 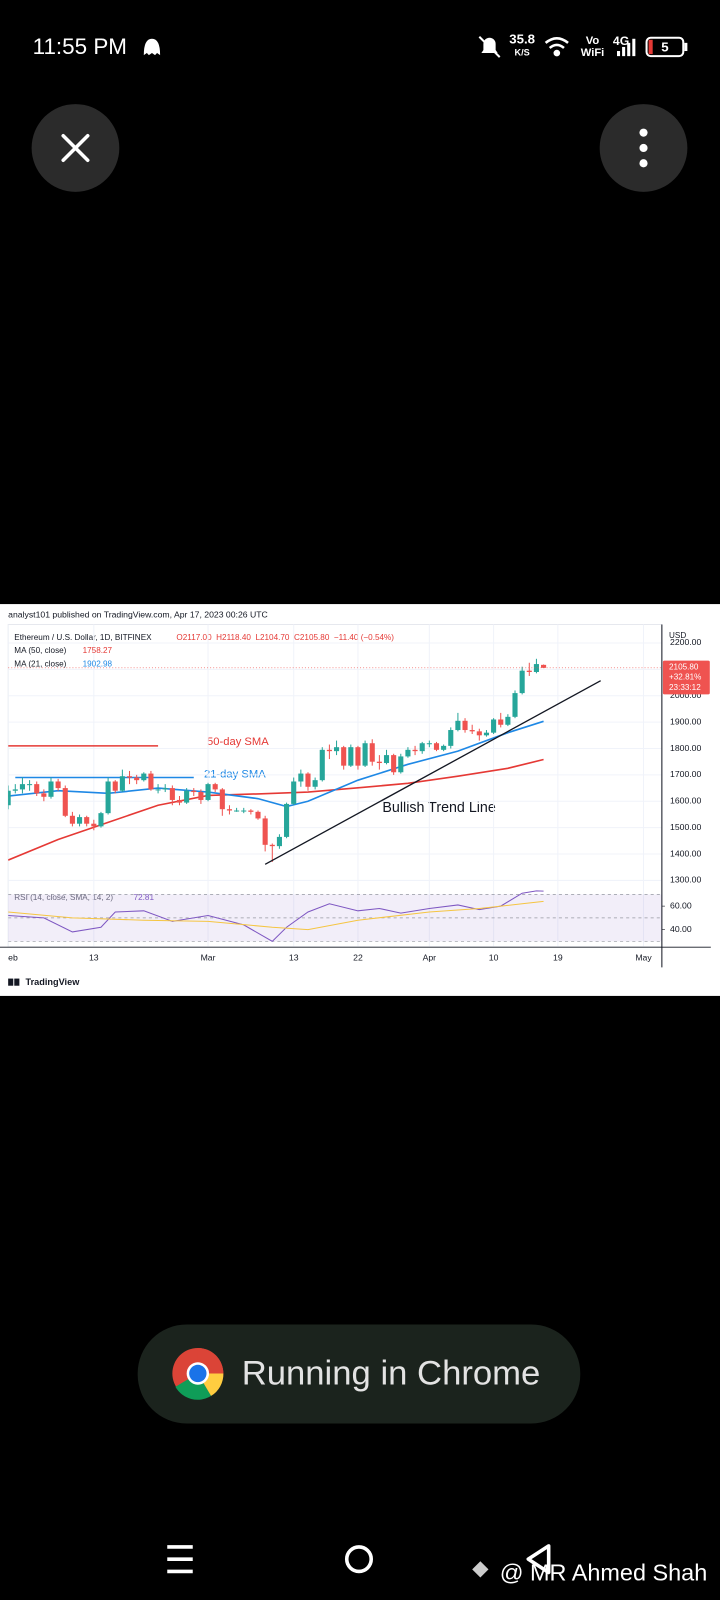 What do you see at coordinates (494, 957) in the screenshot?
I see `x-tick-label: 10` at bounding box center [494, 957].